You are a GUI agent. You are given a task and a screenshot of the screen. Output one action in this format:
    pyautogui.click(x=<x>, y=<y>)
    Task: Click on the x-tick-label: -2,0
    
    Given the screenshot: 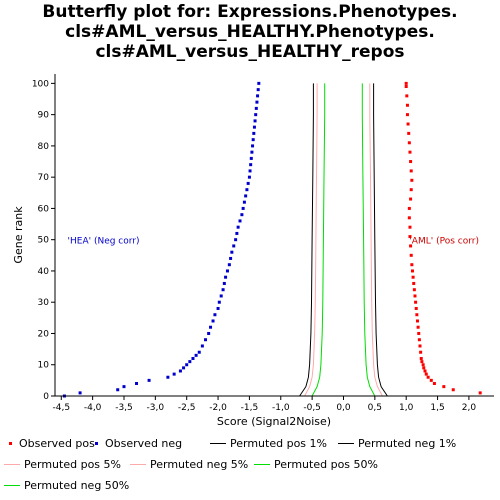 What is the action you would take?
    pyautogui.click(x=218, y=408)
    